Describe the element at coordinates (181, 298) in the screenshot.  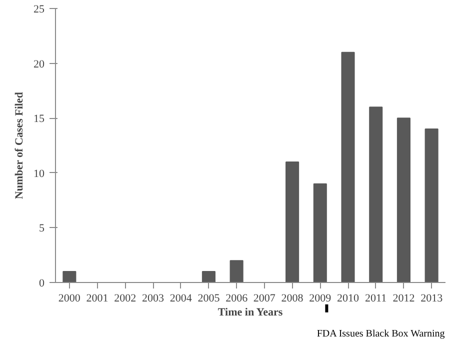
I see `x-tick-label: 2004` at that location.